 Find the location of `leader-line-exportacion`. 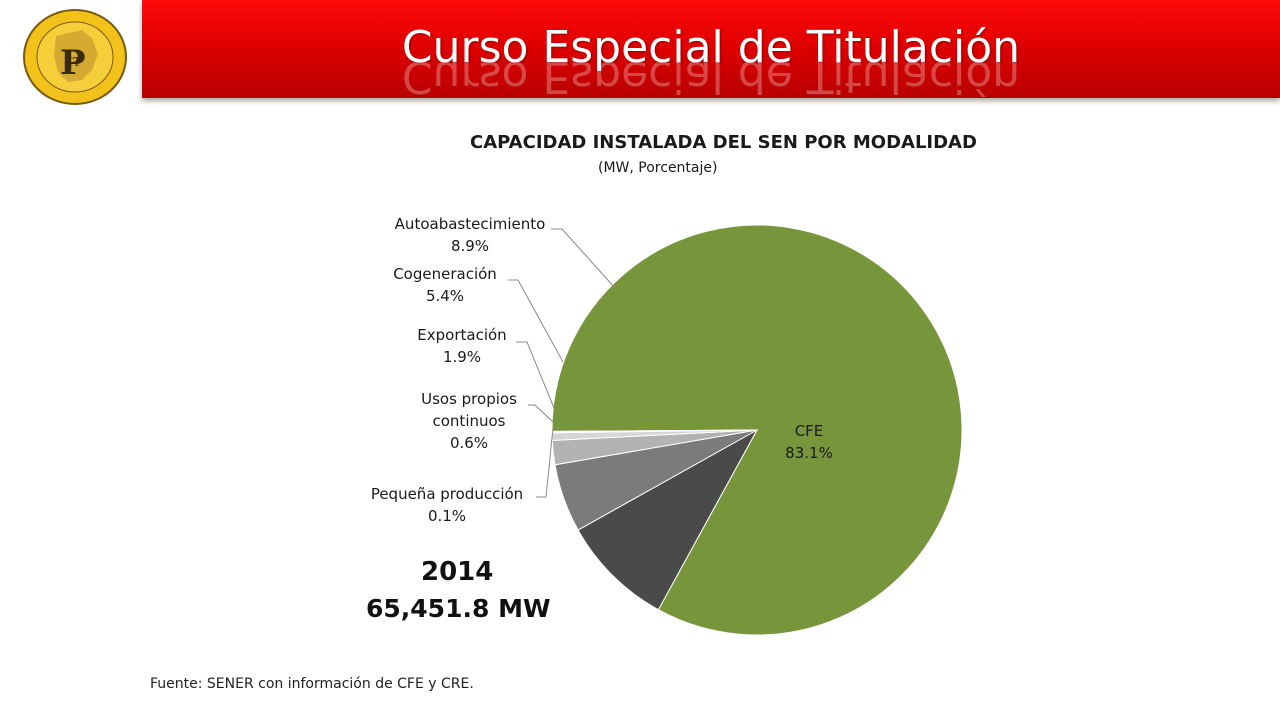

leader-line-exportacion is located at coordinates (535, 375).